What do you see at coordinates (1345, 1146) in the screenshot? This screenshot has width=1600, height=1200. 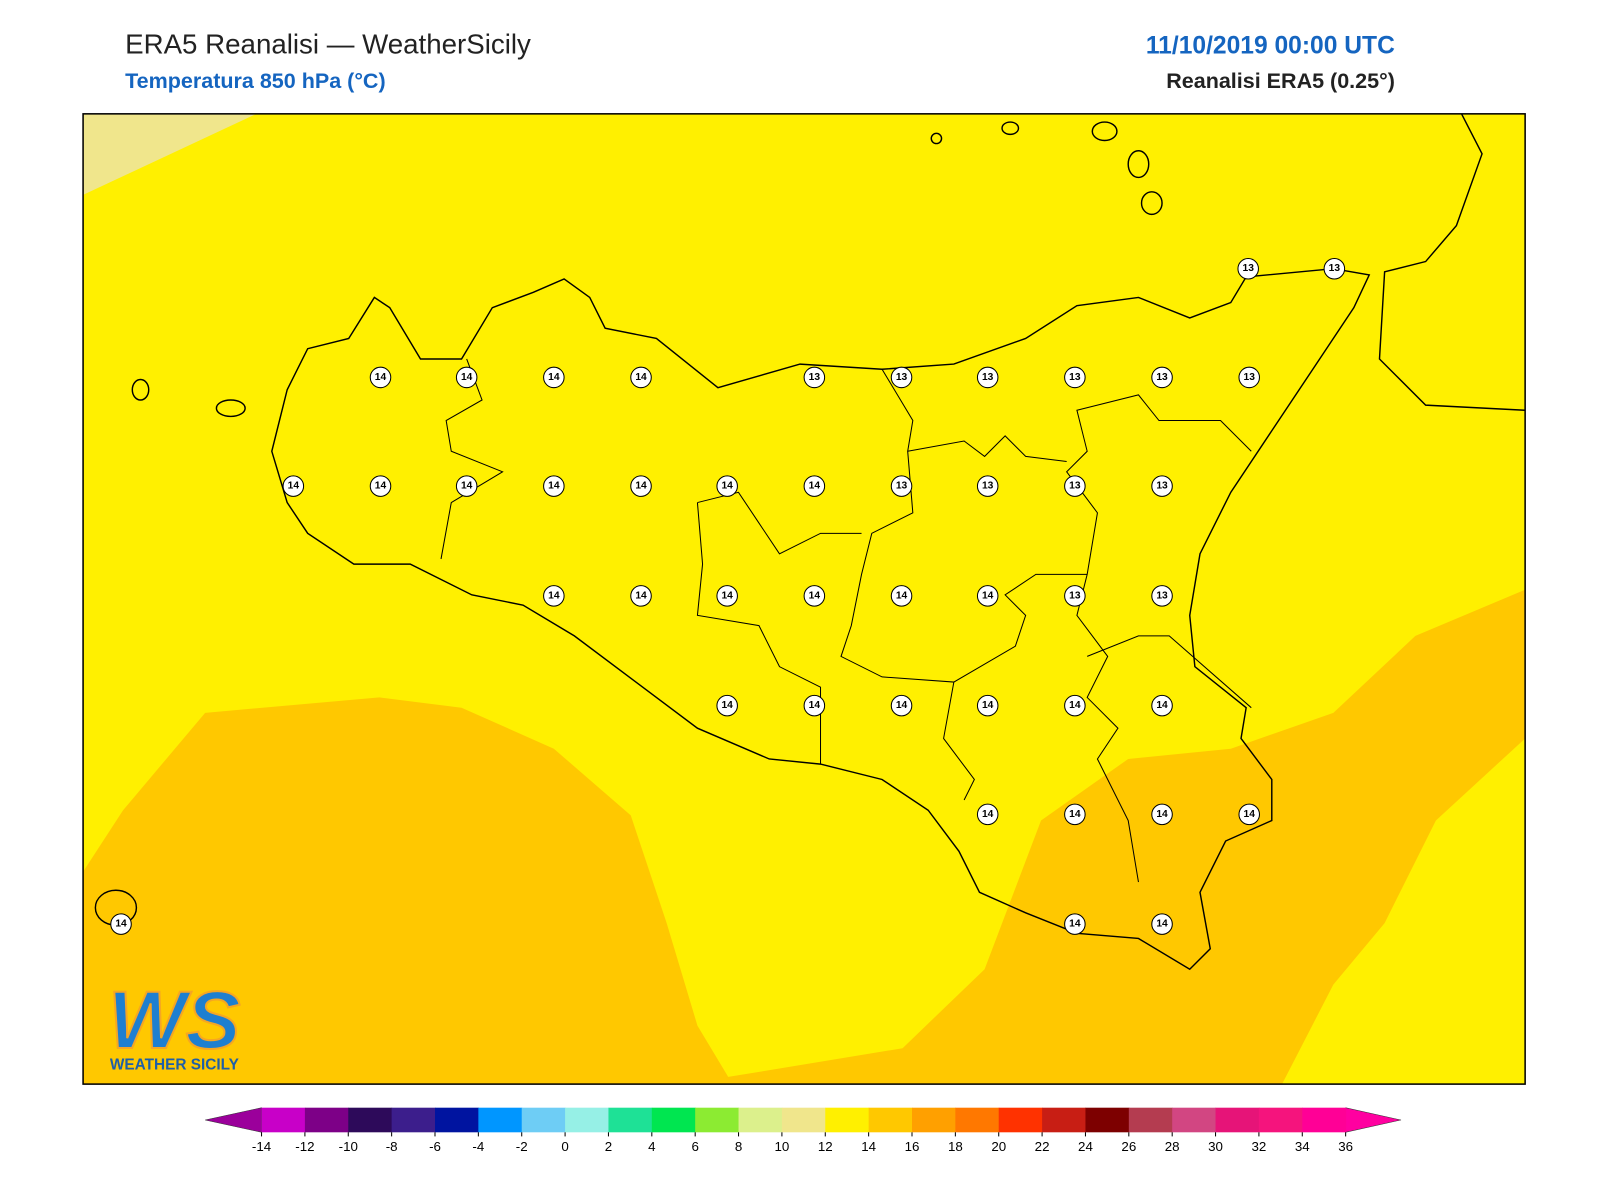 I see `colorbar-label: 36` at bounding box center [1345, 1146].